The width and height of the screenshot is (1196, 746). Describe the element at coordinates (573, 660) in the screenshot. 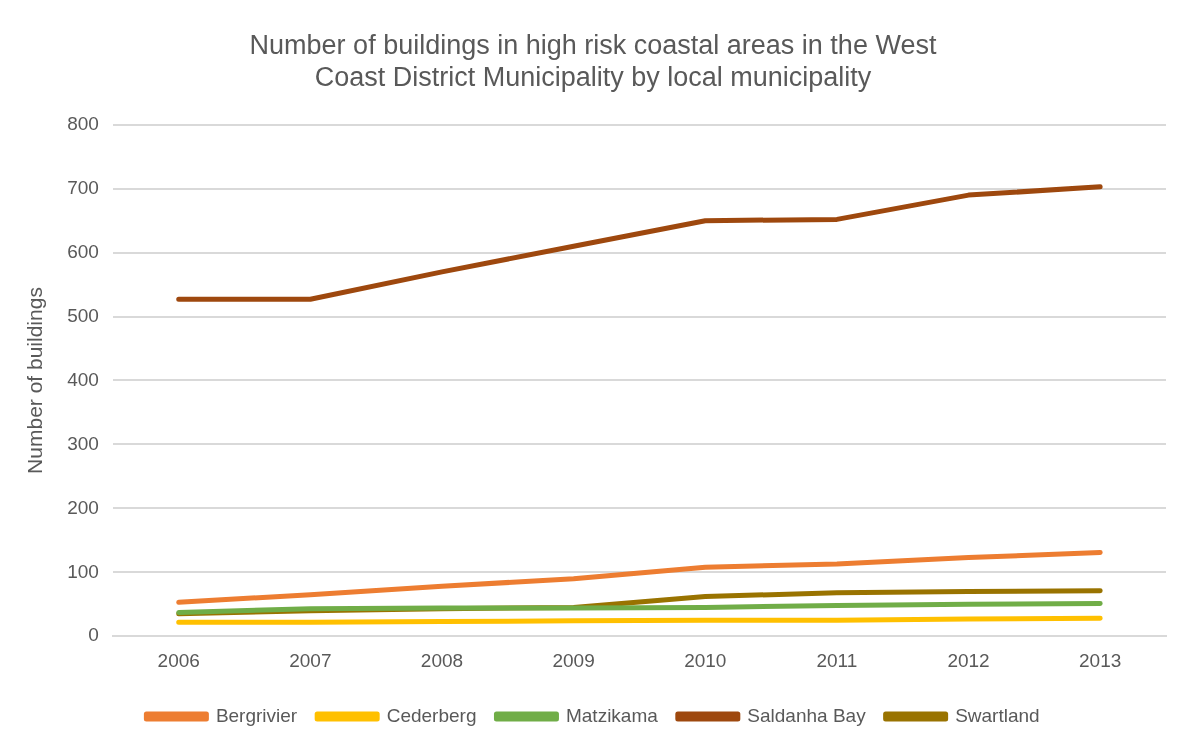

I see `x-tick-label: 2009` at that location.